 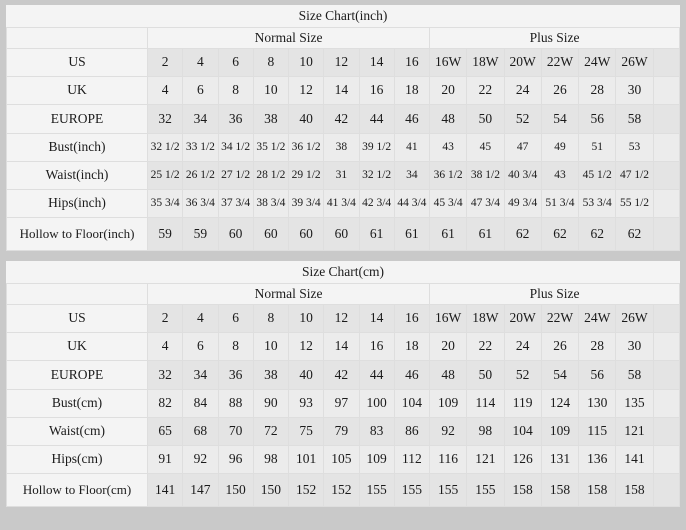 What do you see at coordinates (634, 90) in the screenshot?
I see `cell-uk-13: 30` at bounding box center [634, 90].